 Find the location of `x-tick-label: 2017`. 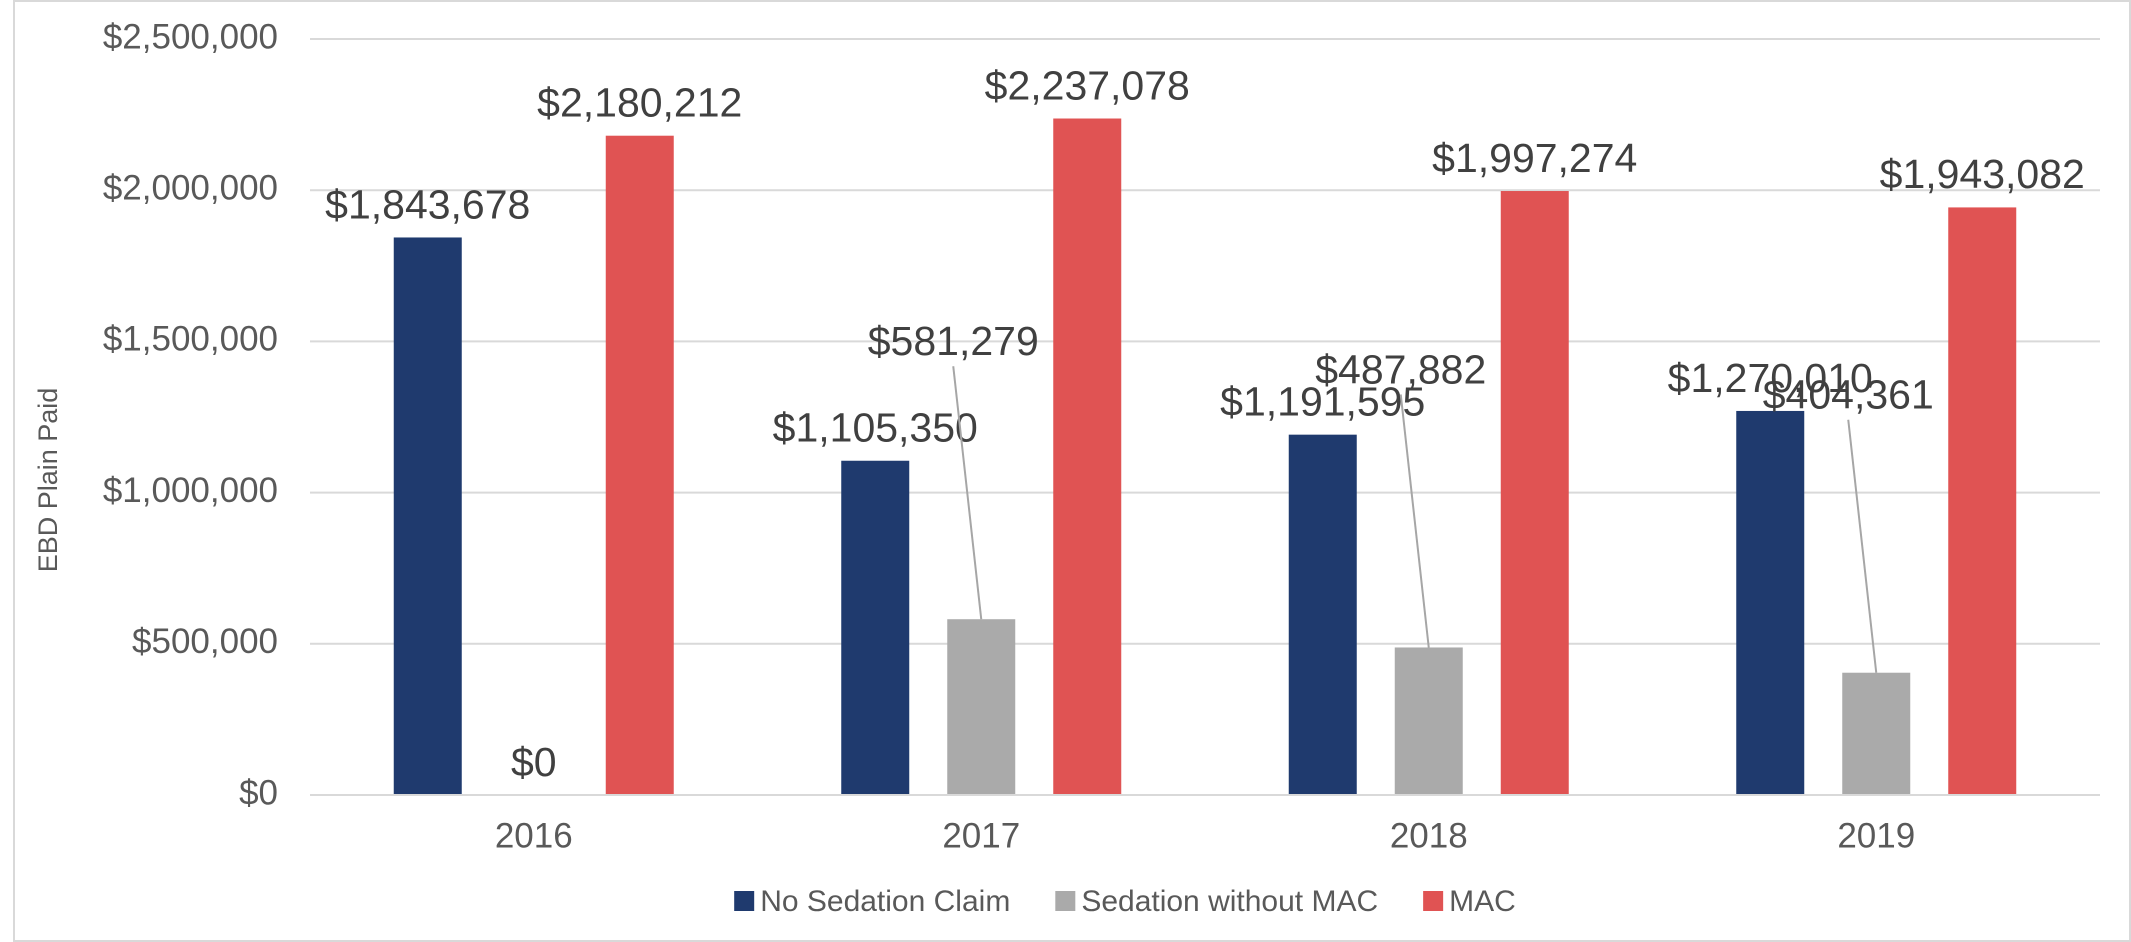

x-tick-label: 2017 is located at coordinates (981, 835).